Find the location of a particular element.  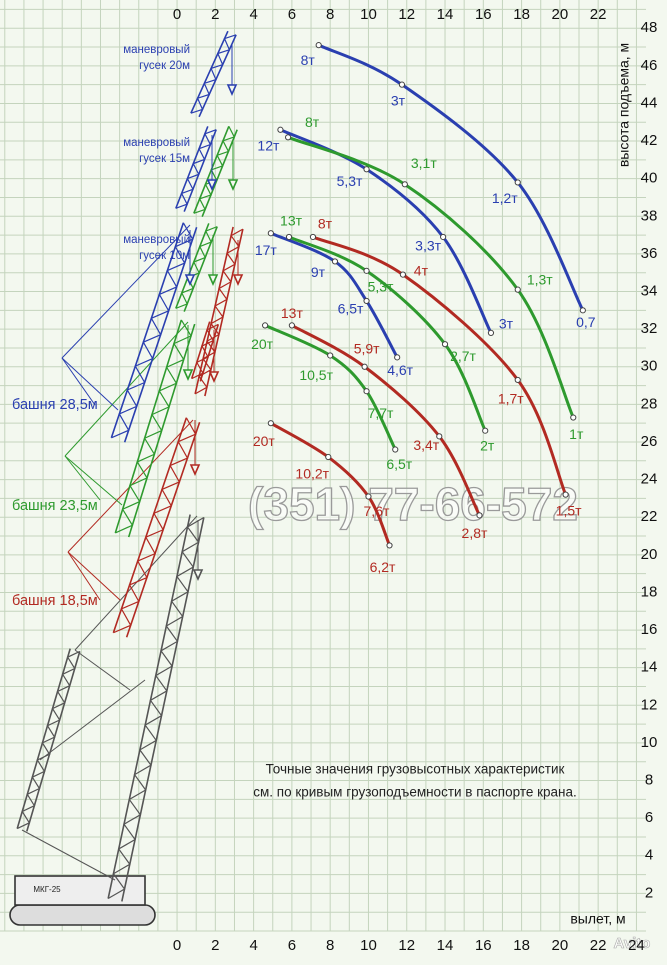

y-tick-label: 4 is located at coordinates (649, 855).